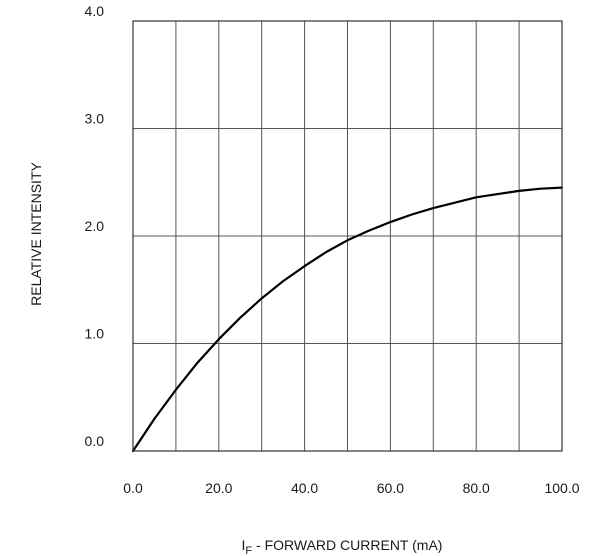 The image size is (610, 556). What do you see at coordinates (36, 234) in the screenshot?
I see `y-axis-label: RELATIVE INTENSITY` at bounding box center [36, 234].